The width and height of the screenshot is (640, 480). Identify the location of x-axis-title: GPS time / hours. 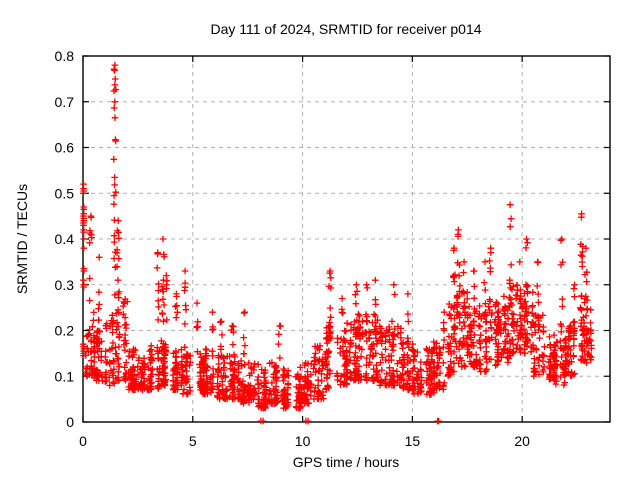
(346, 462).